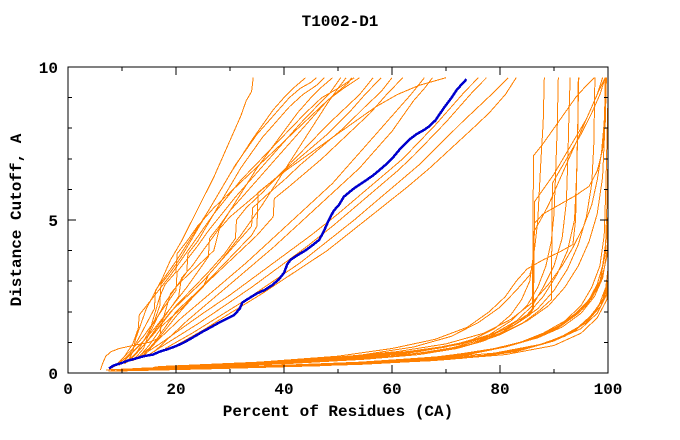  Describe the element at coordinates (283, 390) in the screenshot. I see `x-tick-label: 40` at that location.